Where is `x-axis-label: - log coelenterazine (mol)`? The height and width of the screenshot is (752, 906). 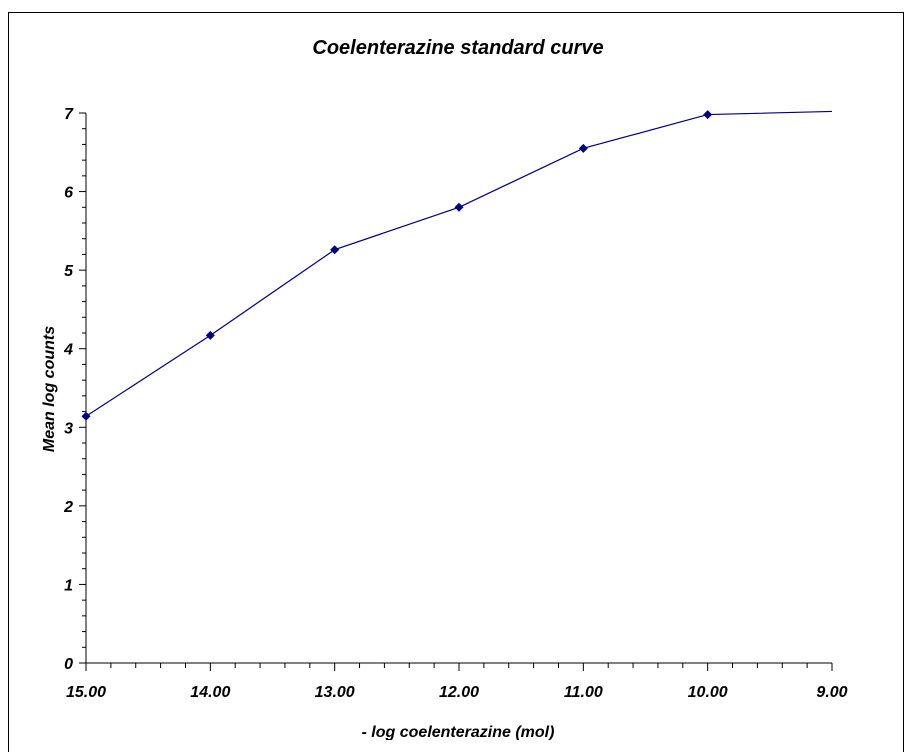 x-axis-label: - log coelenterazine (mol) is located at coordinates (458, 732).